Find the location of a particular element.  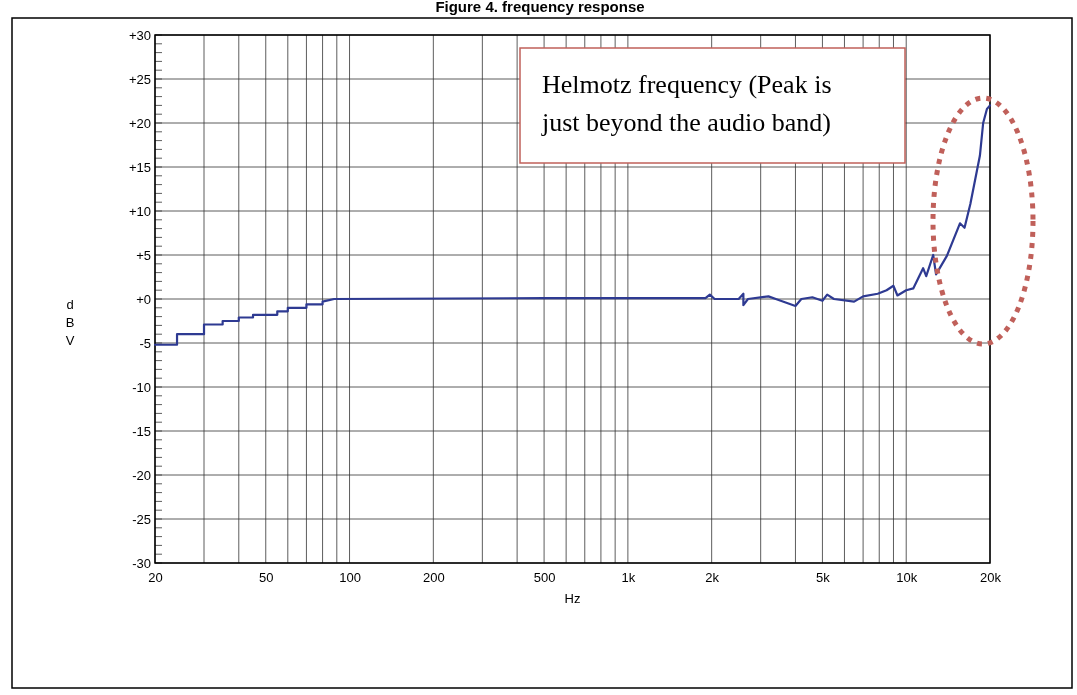

x-tick-label: 20 is located at coordinates (155, 578).